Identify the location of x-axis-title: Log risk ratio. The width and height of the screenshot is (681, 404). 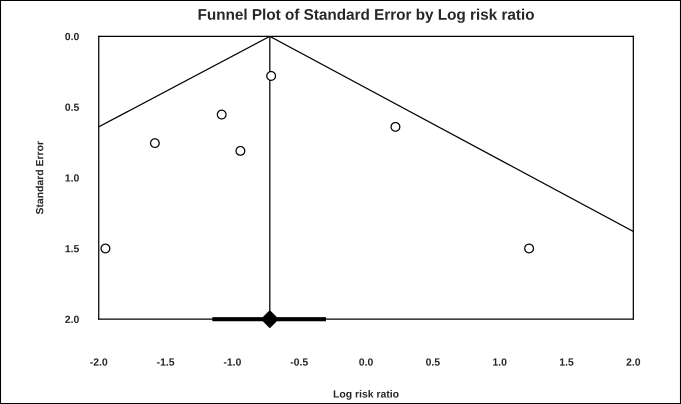
(366, 395).